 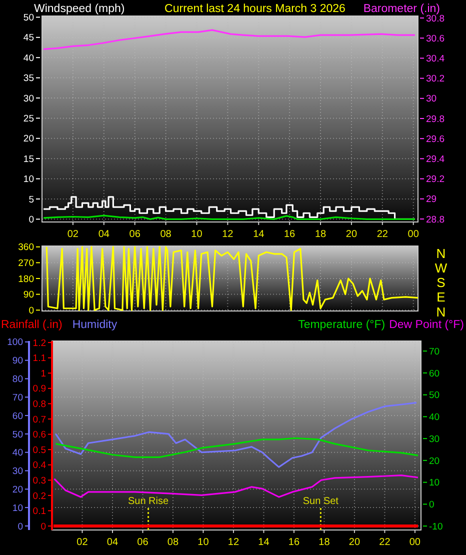 What do you see at coordinates (28, 38) in the screenshot?
I see `y-tick-label: 45` at bounding box center [28, 38].